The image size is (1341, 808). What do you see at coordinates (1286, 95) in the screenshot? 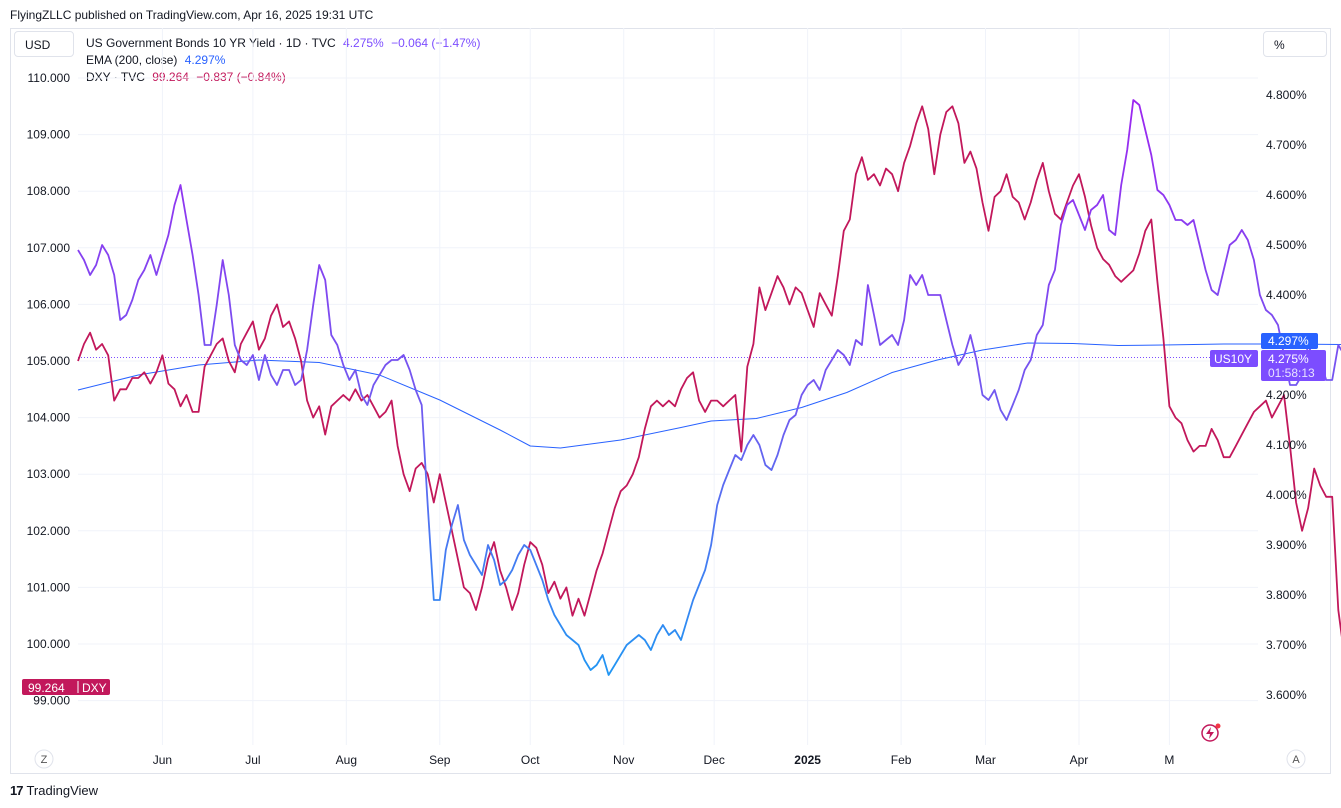
I see `right-axis-tick: 4.800%` at bounding box center [1286, 95].